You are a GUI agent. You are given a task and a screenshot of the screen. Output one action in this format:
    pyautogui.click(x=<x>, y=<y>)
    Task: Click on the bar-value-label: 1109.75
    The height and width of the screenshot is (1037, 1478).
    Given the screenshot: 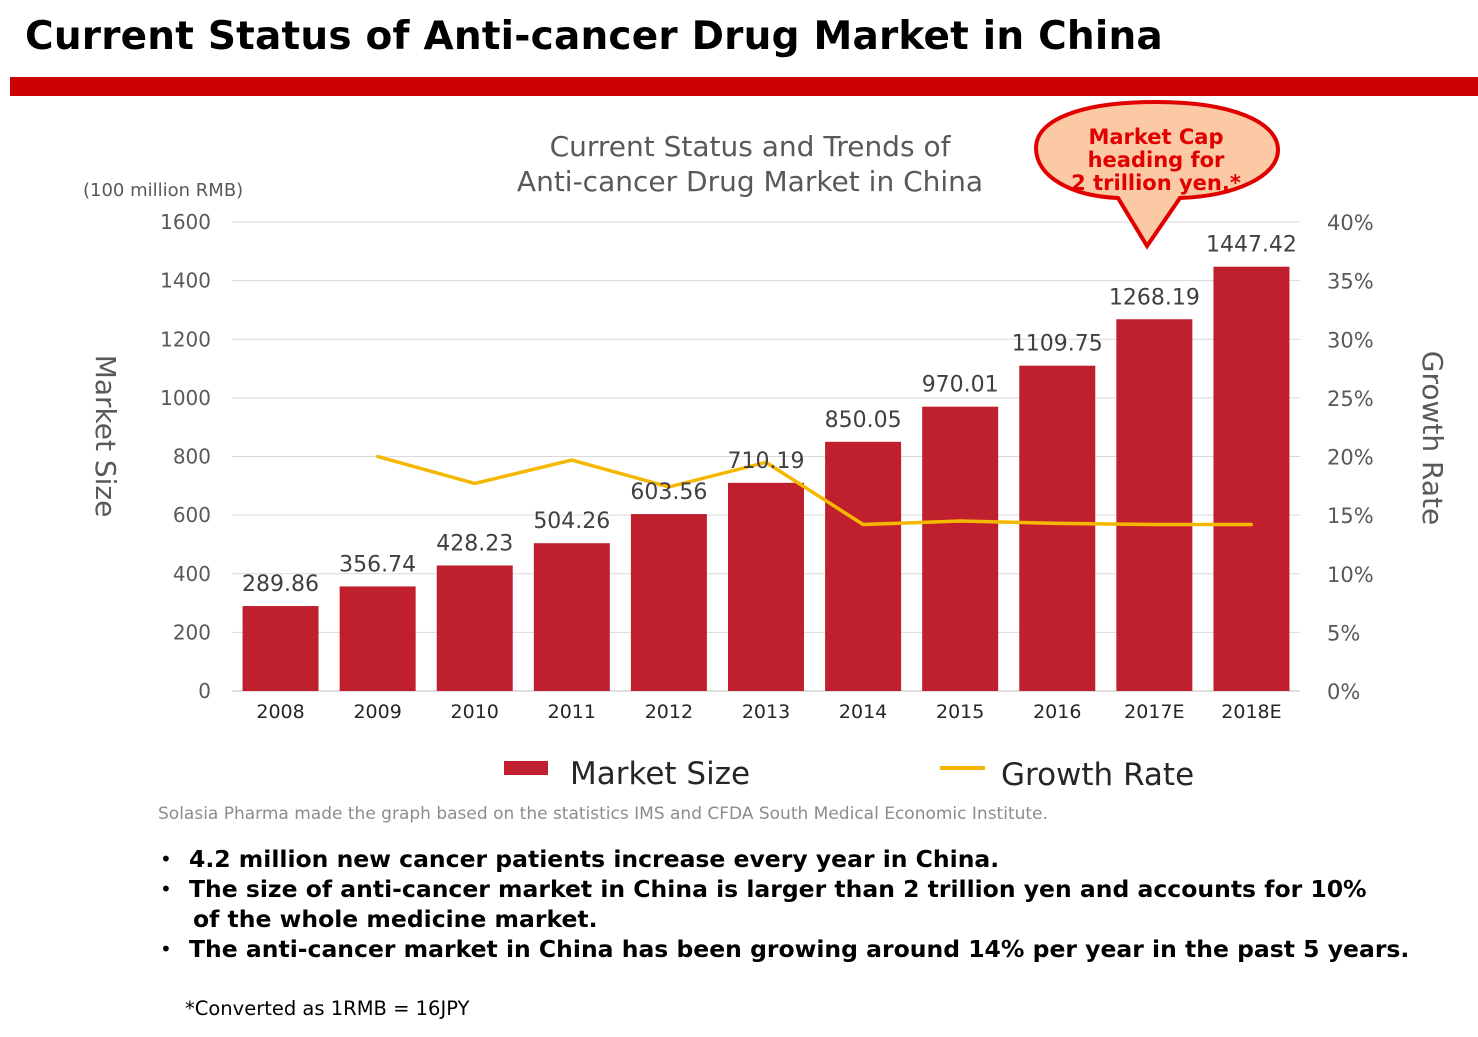 What is the action you would take?
    pyautogui.click(x=1057, y=344)
    